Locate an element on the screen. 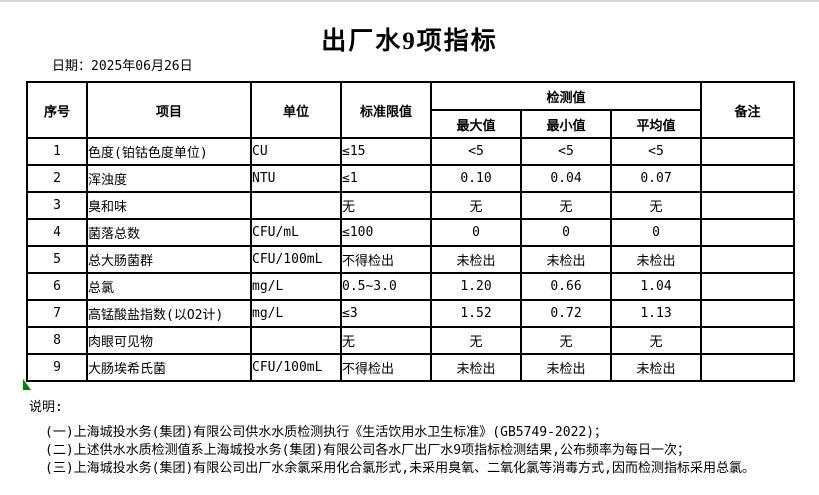 The height and width of the screenshot is (495, 819). cell-standard-limit: ≤15 is located at coordinates (386, 151).